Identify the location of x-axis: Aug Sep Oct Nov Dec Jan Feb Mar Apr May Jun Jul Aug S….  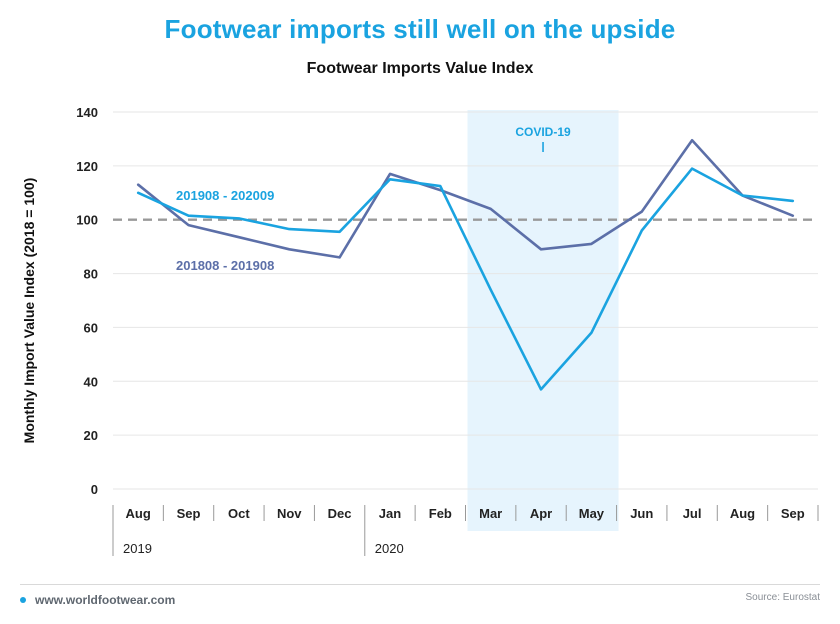
(465, 530).